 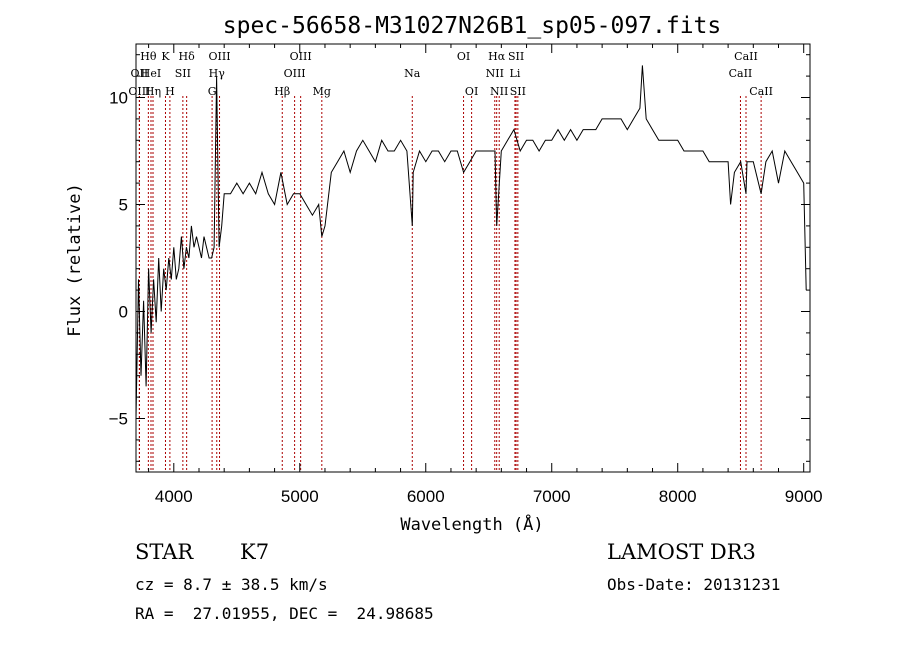 What do you see at coordinates (681, 552) in the screenshot?
I see `survey-name: LAMOST DR3` at bounding box center [681, 552].